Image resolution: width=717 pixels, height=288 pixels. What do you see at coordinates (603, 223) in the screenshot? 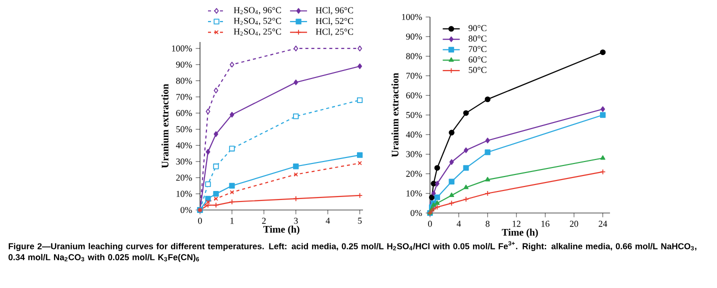
I see `x-tick-label: 24` at bounding box center [603, 223].